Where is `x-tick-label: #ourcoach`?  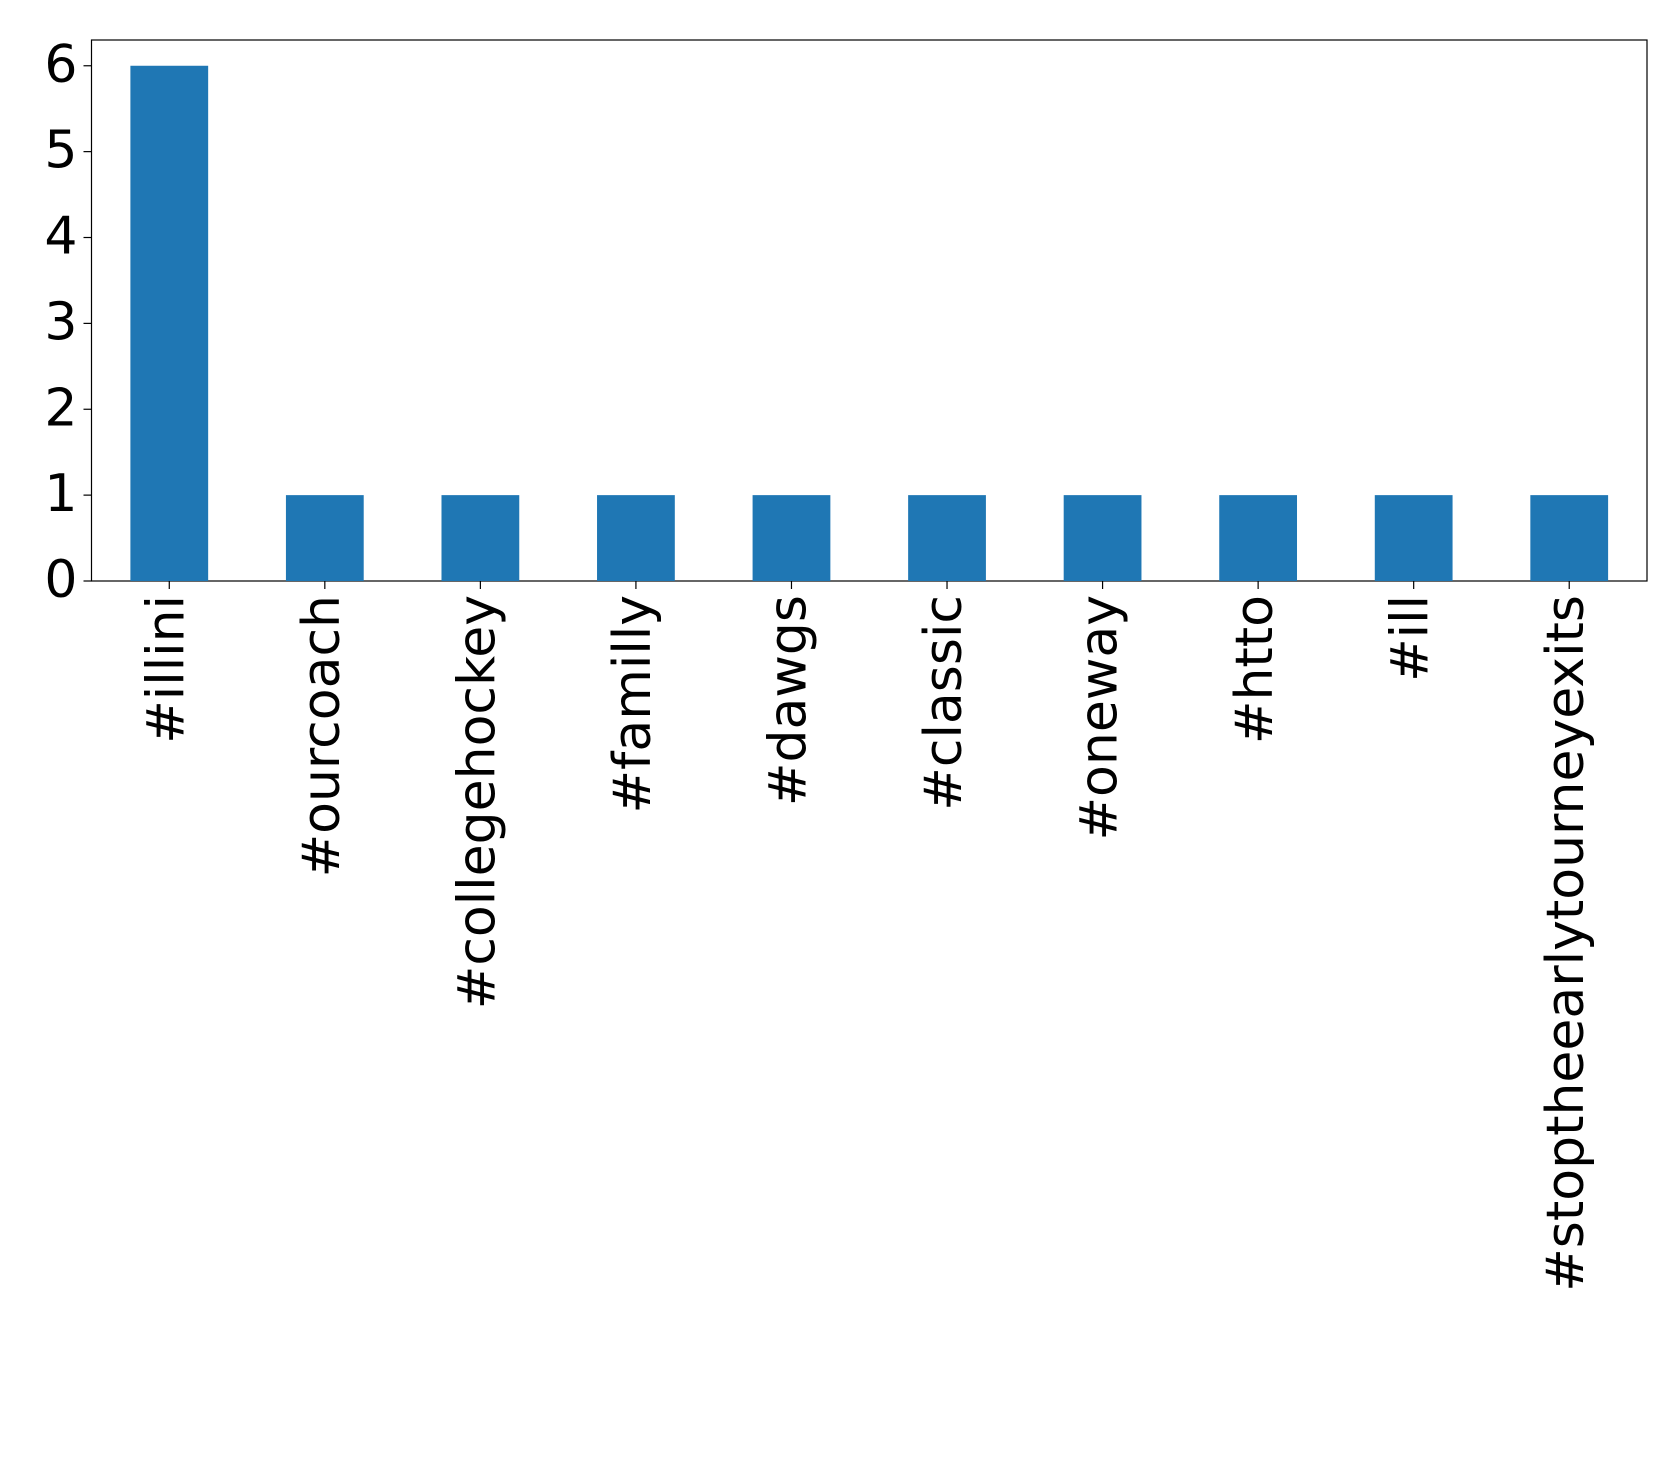
x-tick-label: #ourcoach is located at coordinates (322, 736).